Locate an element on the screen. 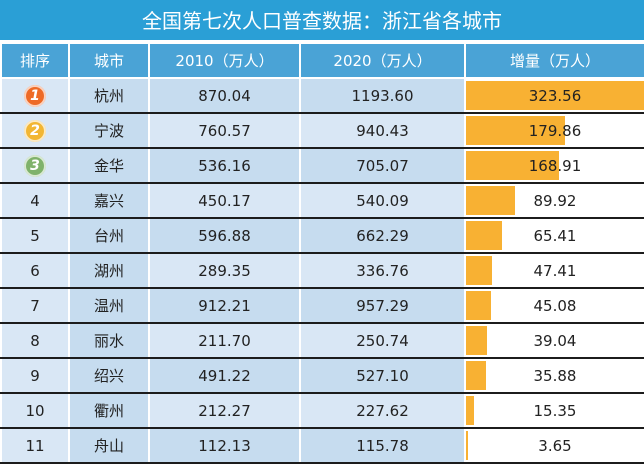  city-name: 舟山 is located at coordinates (109, 446).